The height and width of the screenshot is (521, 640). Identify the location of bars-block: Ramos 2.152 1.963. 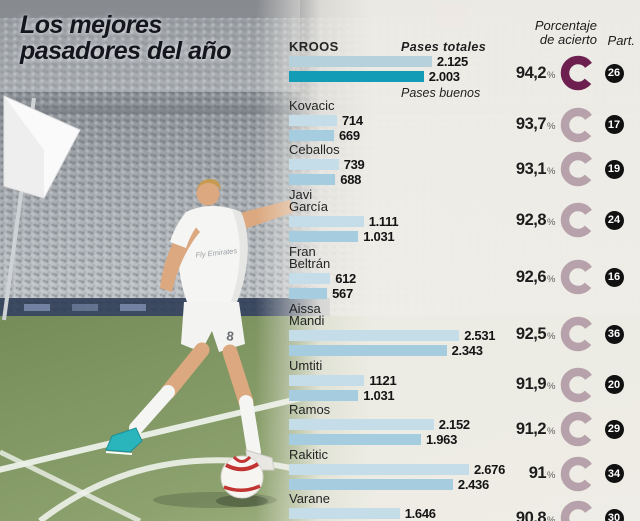
(389, 425).